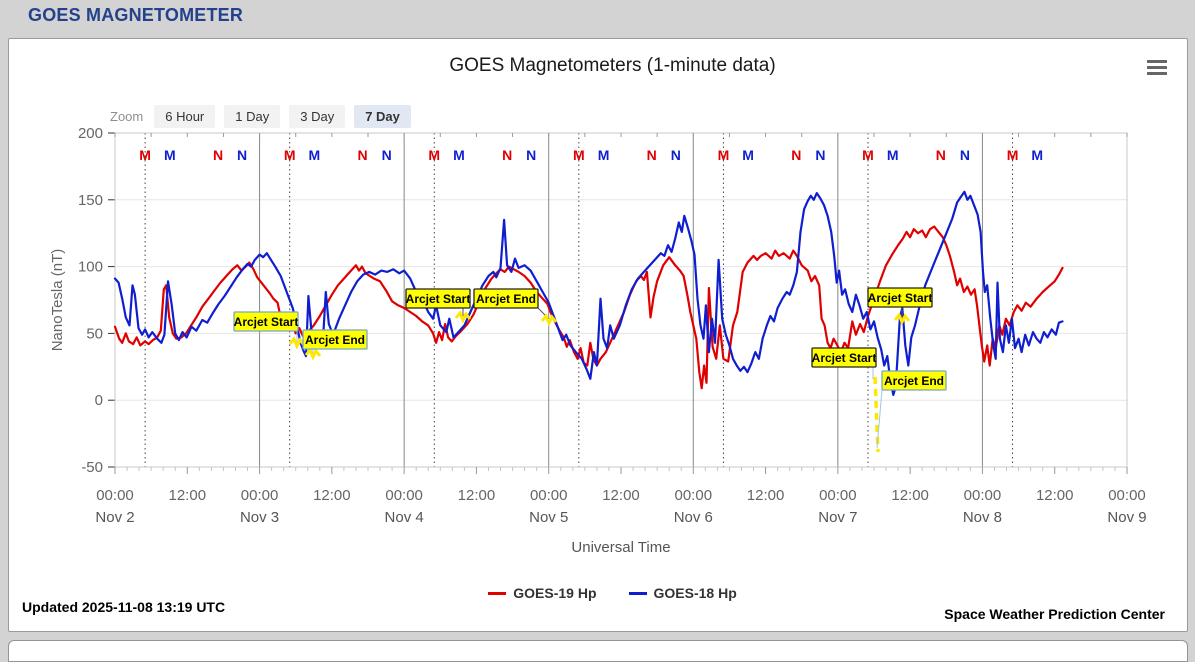  I want to click on chart-legend: GOES-19 Hp GOES-18 Hp, so click(597, 593).